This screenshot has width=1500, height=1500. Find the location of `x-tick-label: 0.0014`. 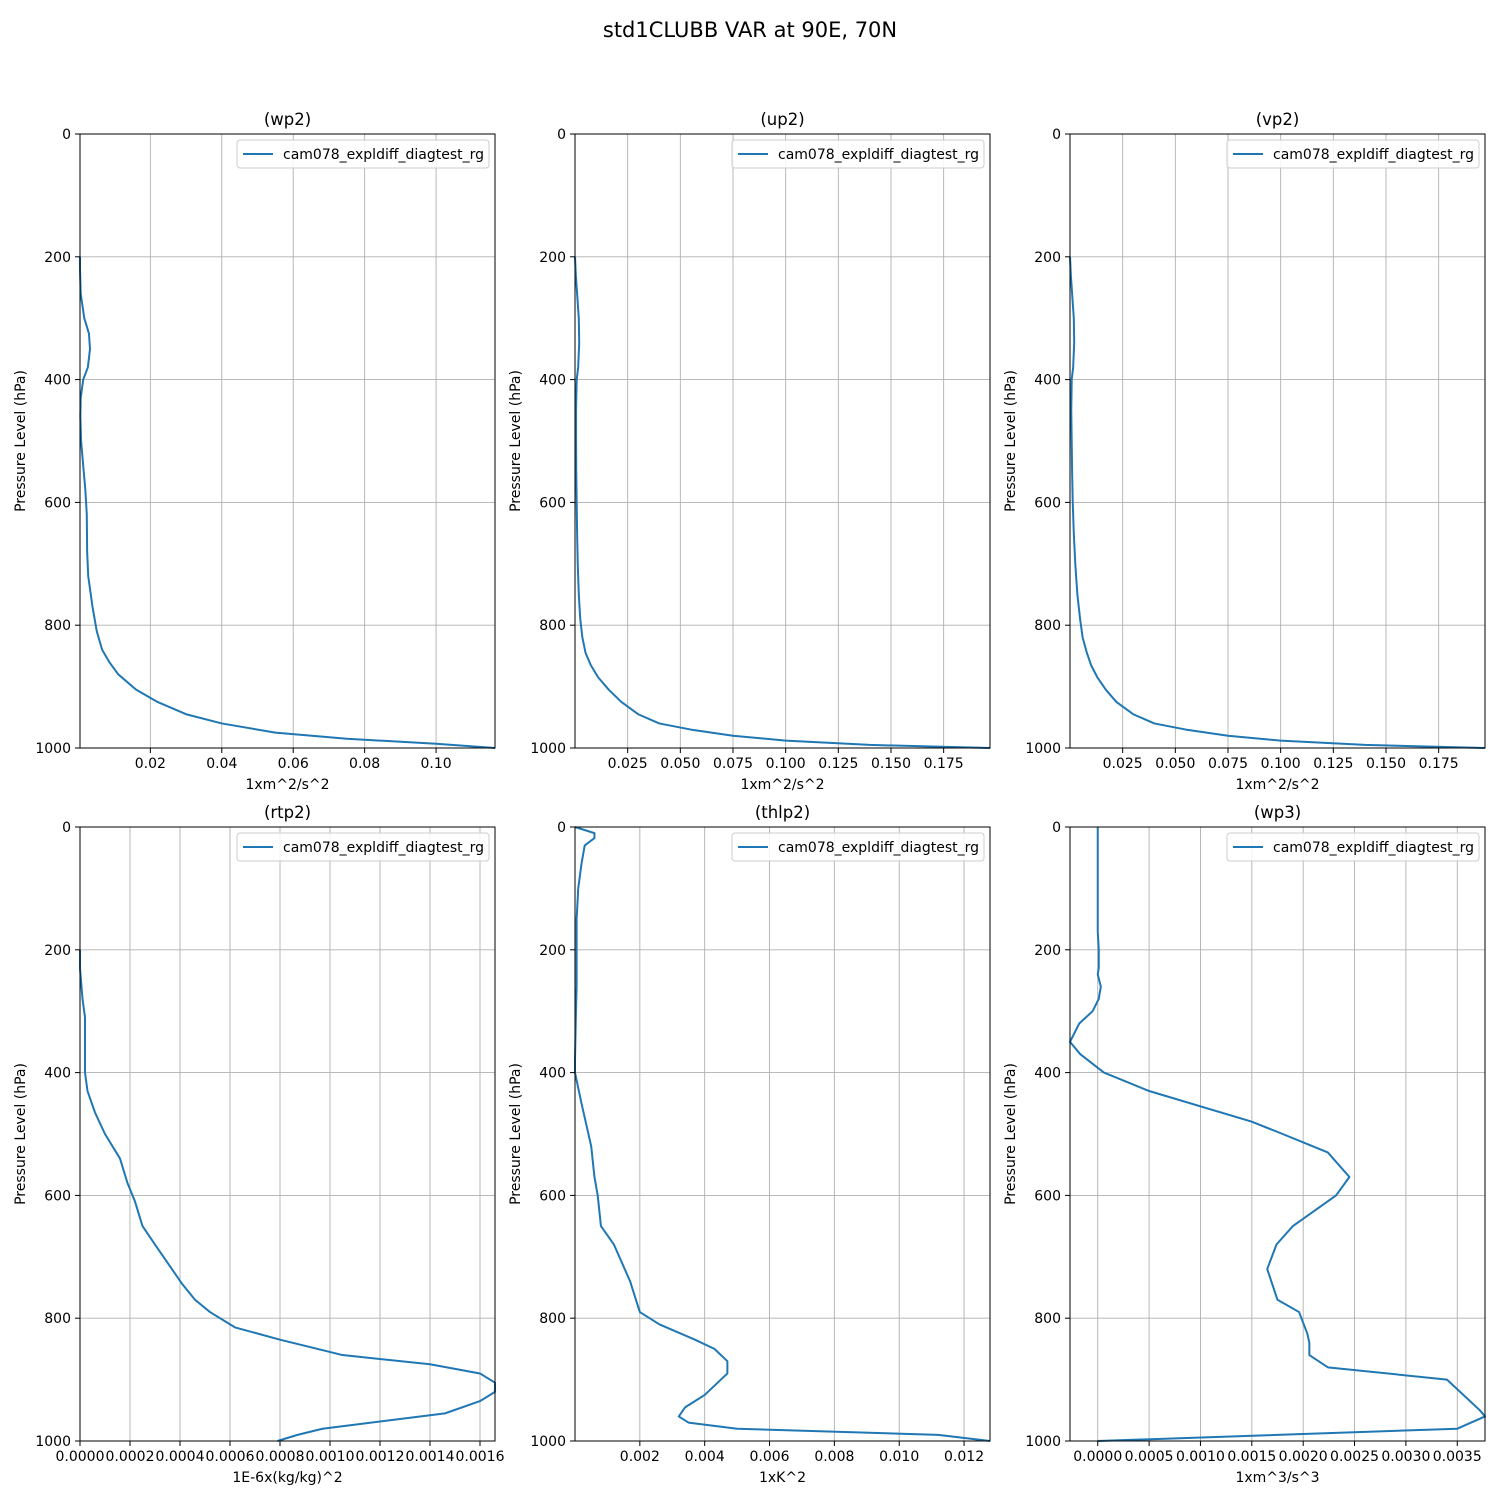

x-tick-label: 0.0014 is located at coordinates (430, 1457).